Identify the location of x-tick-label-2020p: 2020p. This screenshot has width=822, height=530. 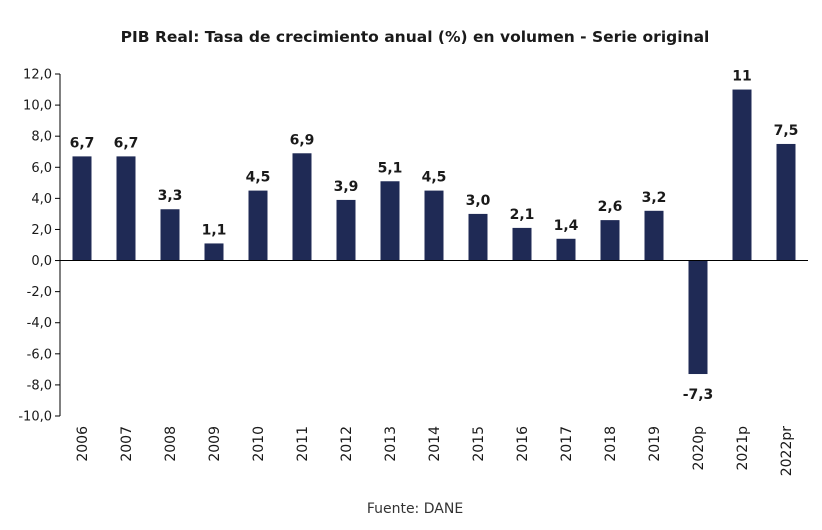
(699, 448).